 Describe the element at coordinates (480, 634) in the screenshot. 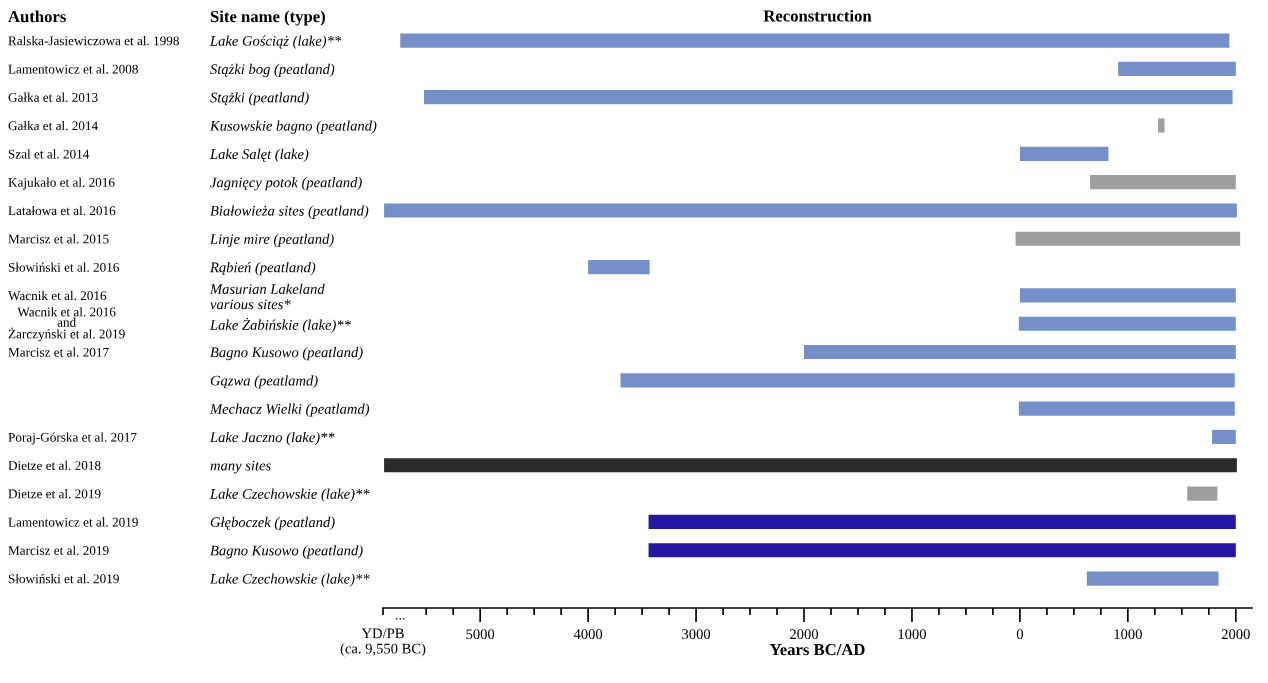

I see `x-tick-label: 5000` at that location.